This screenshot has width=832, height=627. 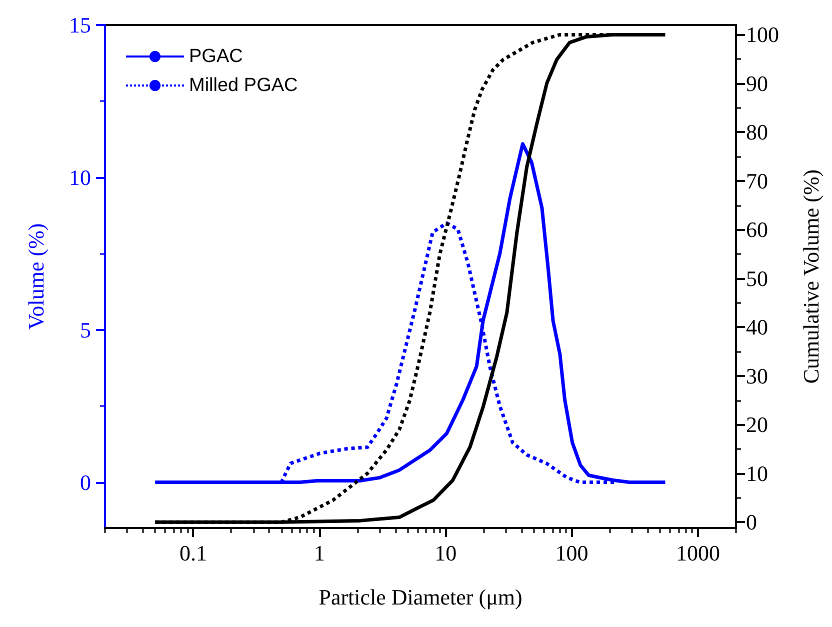 I want to click on y2-tick-label: 20, so click(x=757, y=425).